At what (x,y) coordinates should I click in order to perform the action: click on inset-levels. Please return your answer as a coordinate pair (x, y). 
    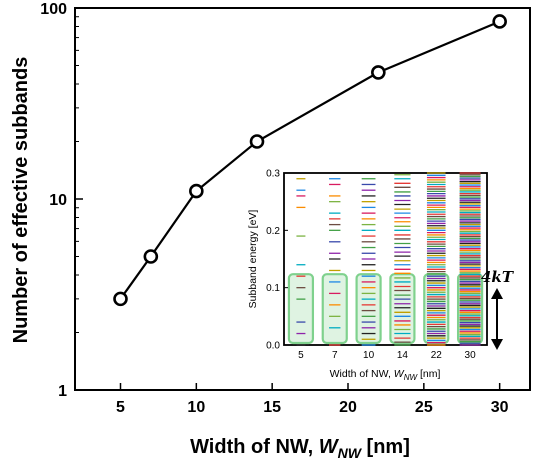
    Looking at the image, I should click on (388, 259).